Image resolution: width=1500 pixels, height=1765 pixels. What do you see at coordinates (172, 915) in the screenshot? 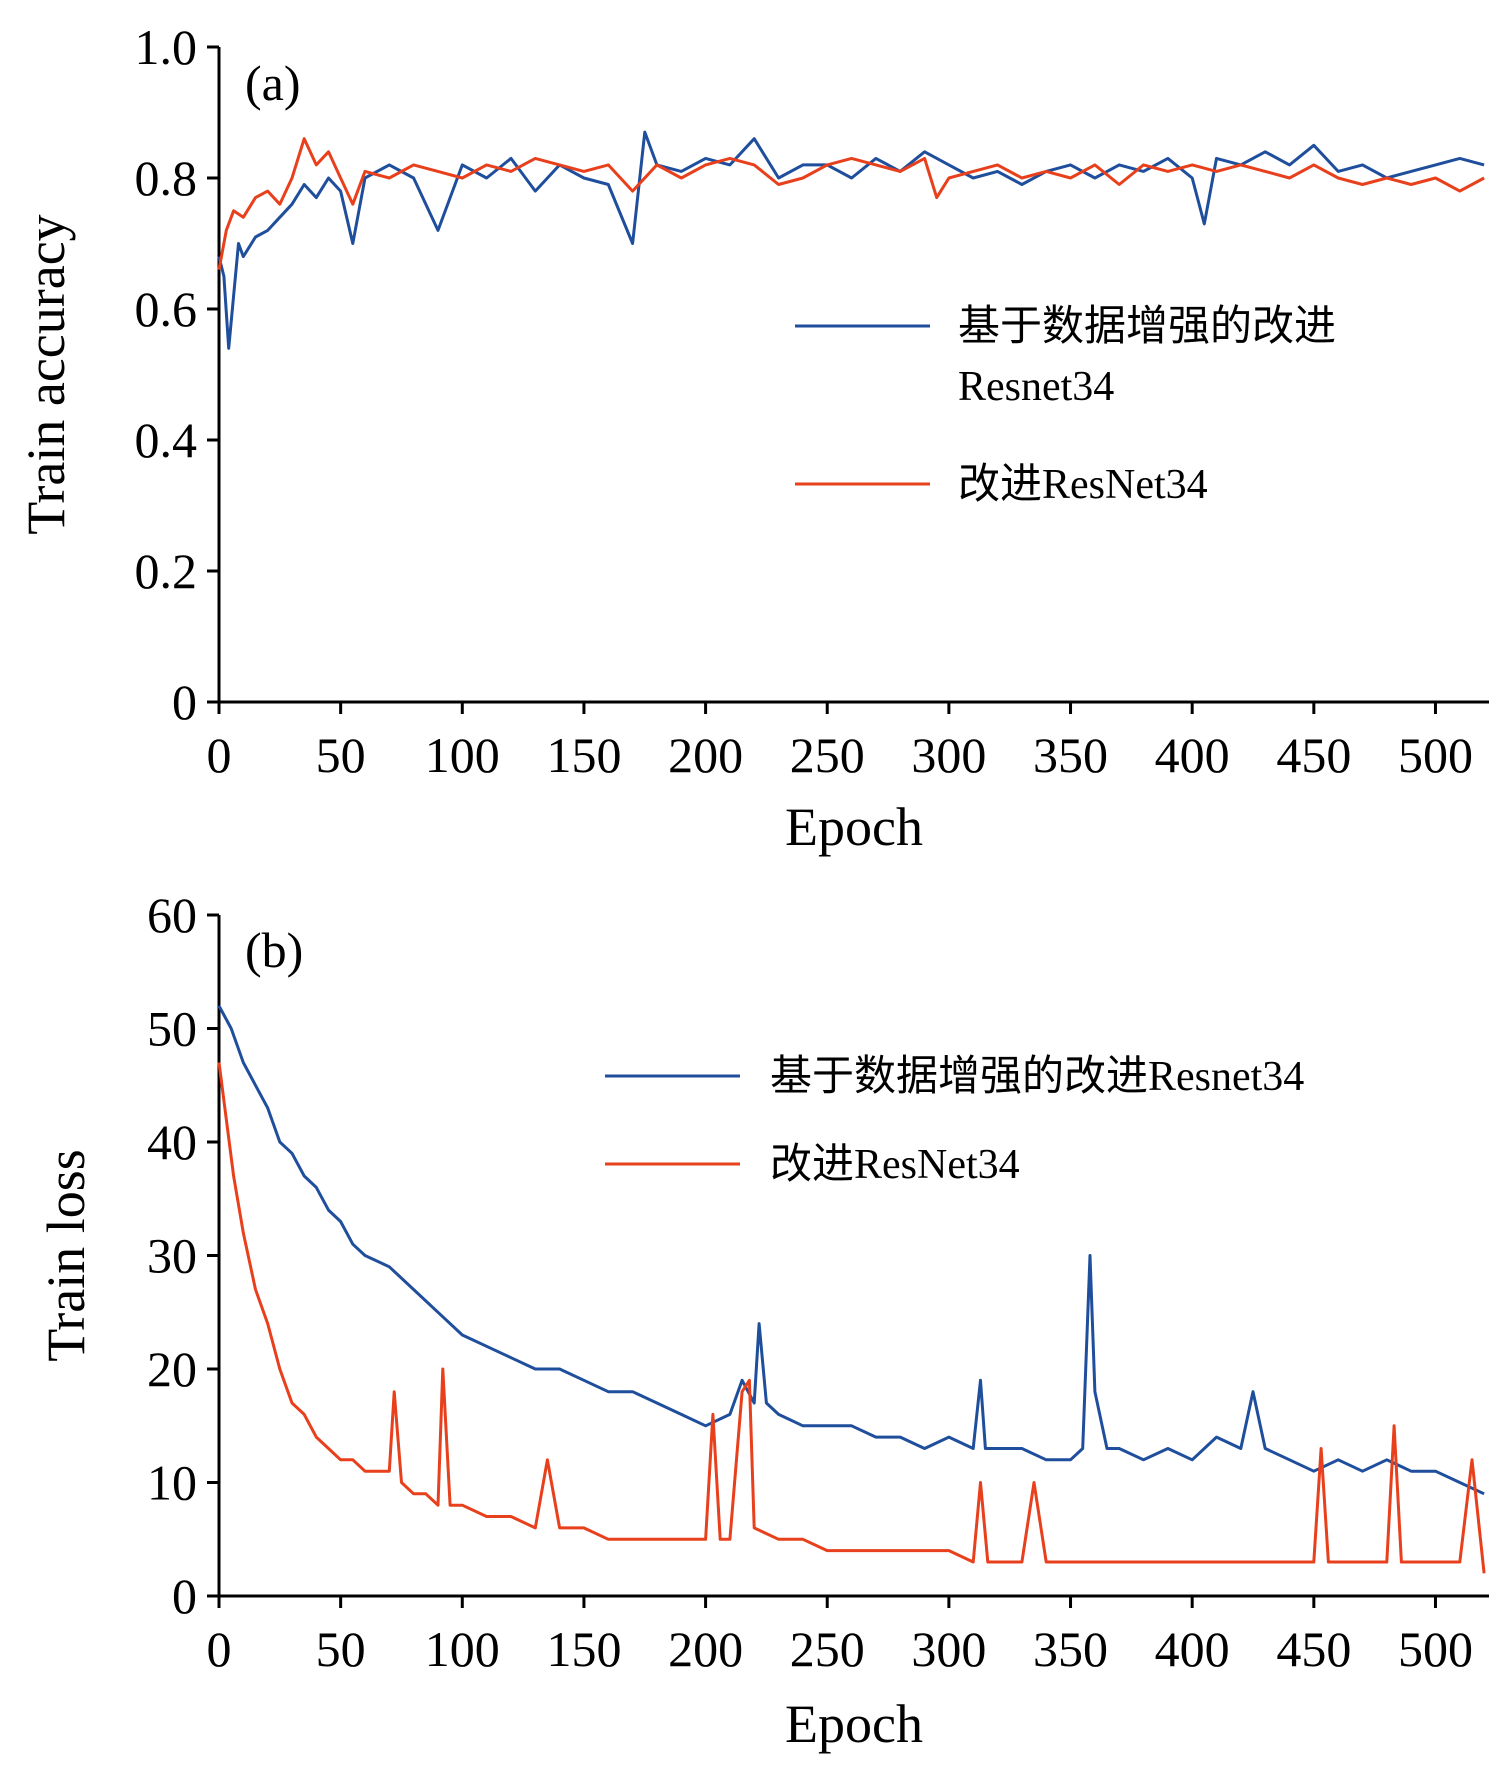
I see `y-tick-label: 60` at bounding box center [172, 915].